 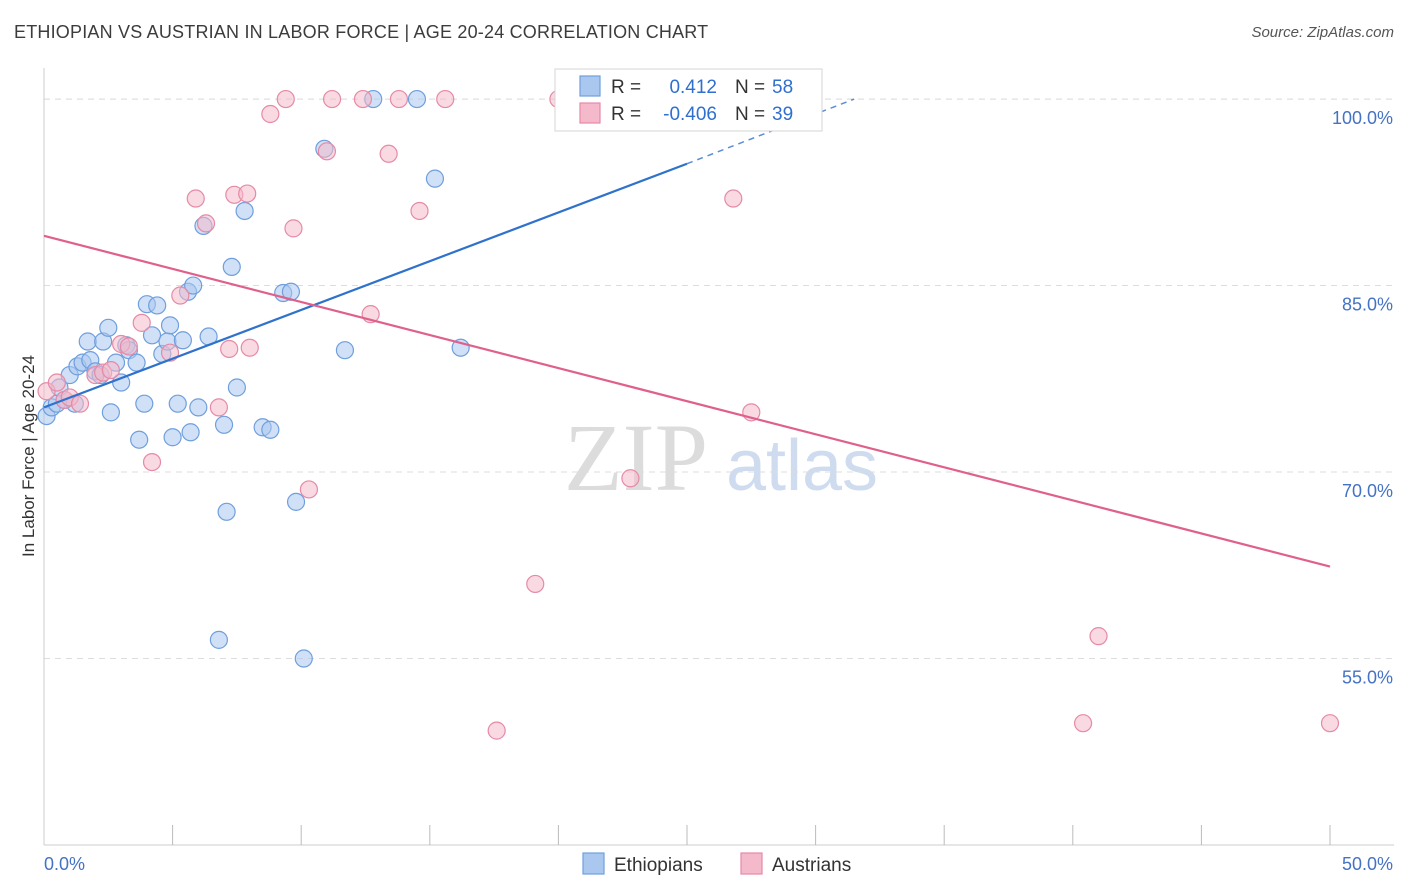 What do you see at coordinates (590, 86) in the screenshot?
I see `legend-swatch-ethiopians` at bounding box center [590, 86].